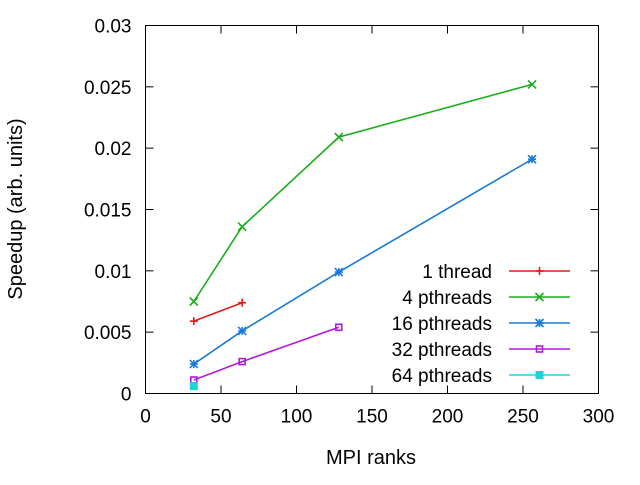  What do you see at coordinates (16, 208) in the screenshot?
I see `y-axis-title: Speedup (arb. units)` at bounding box center [16, 208].